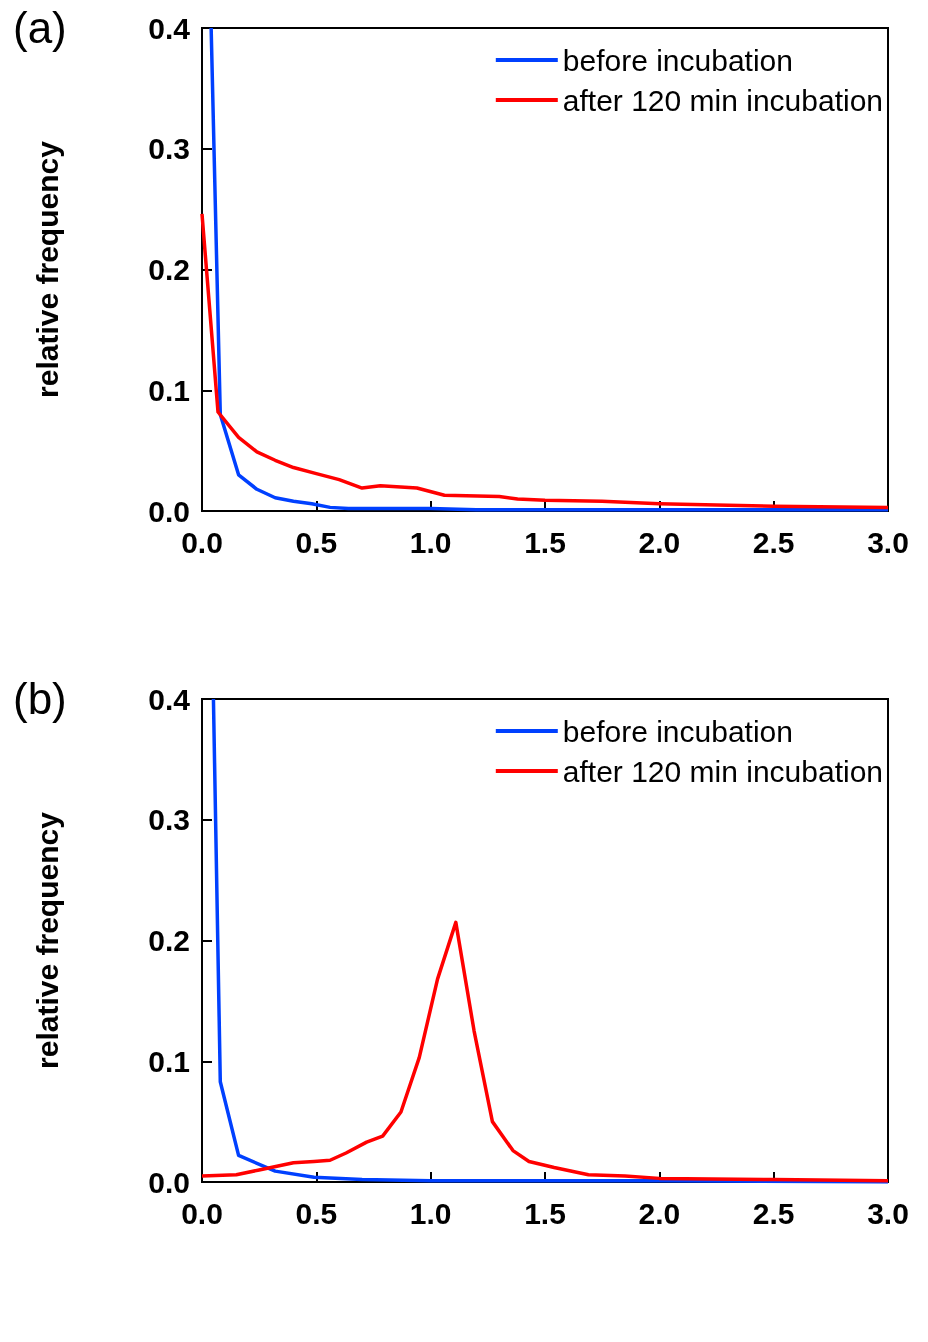 The image size is (928, 1342). I want to click on line-series, so click(545, 1051).